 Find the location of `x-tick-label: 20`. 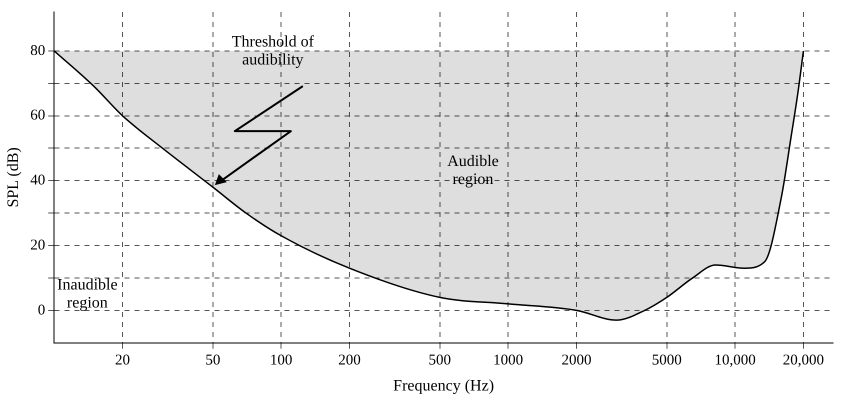

x-tick-label: 20 is located at coordinates (122, 360).